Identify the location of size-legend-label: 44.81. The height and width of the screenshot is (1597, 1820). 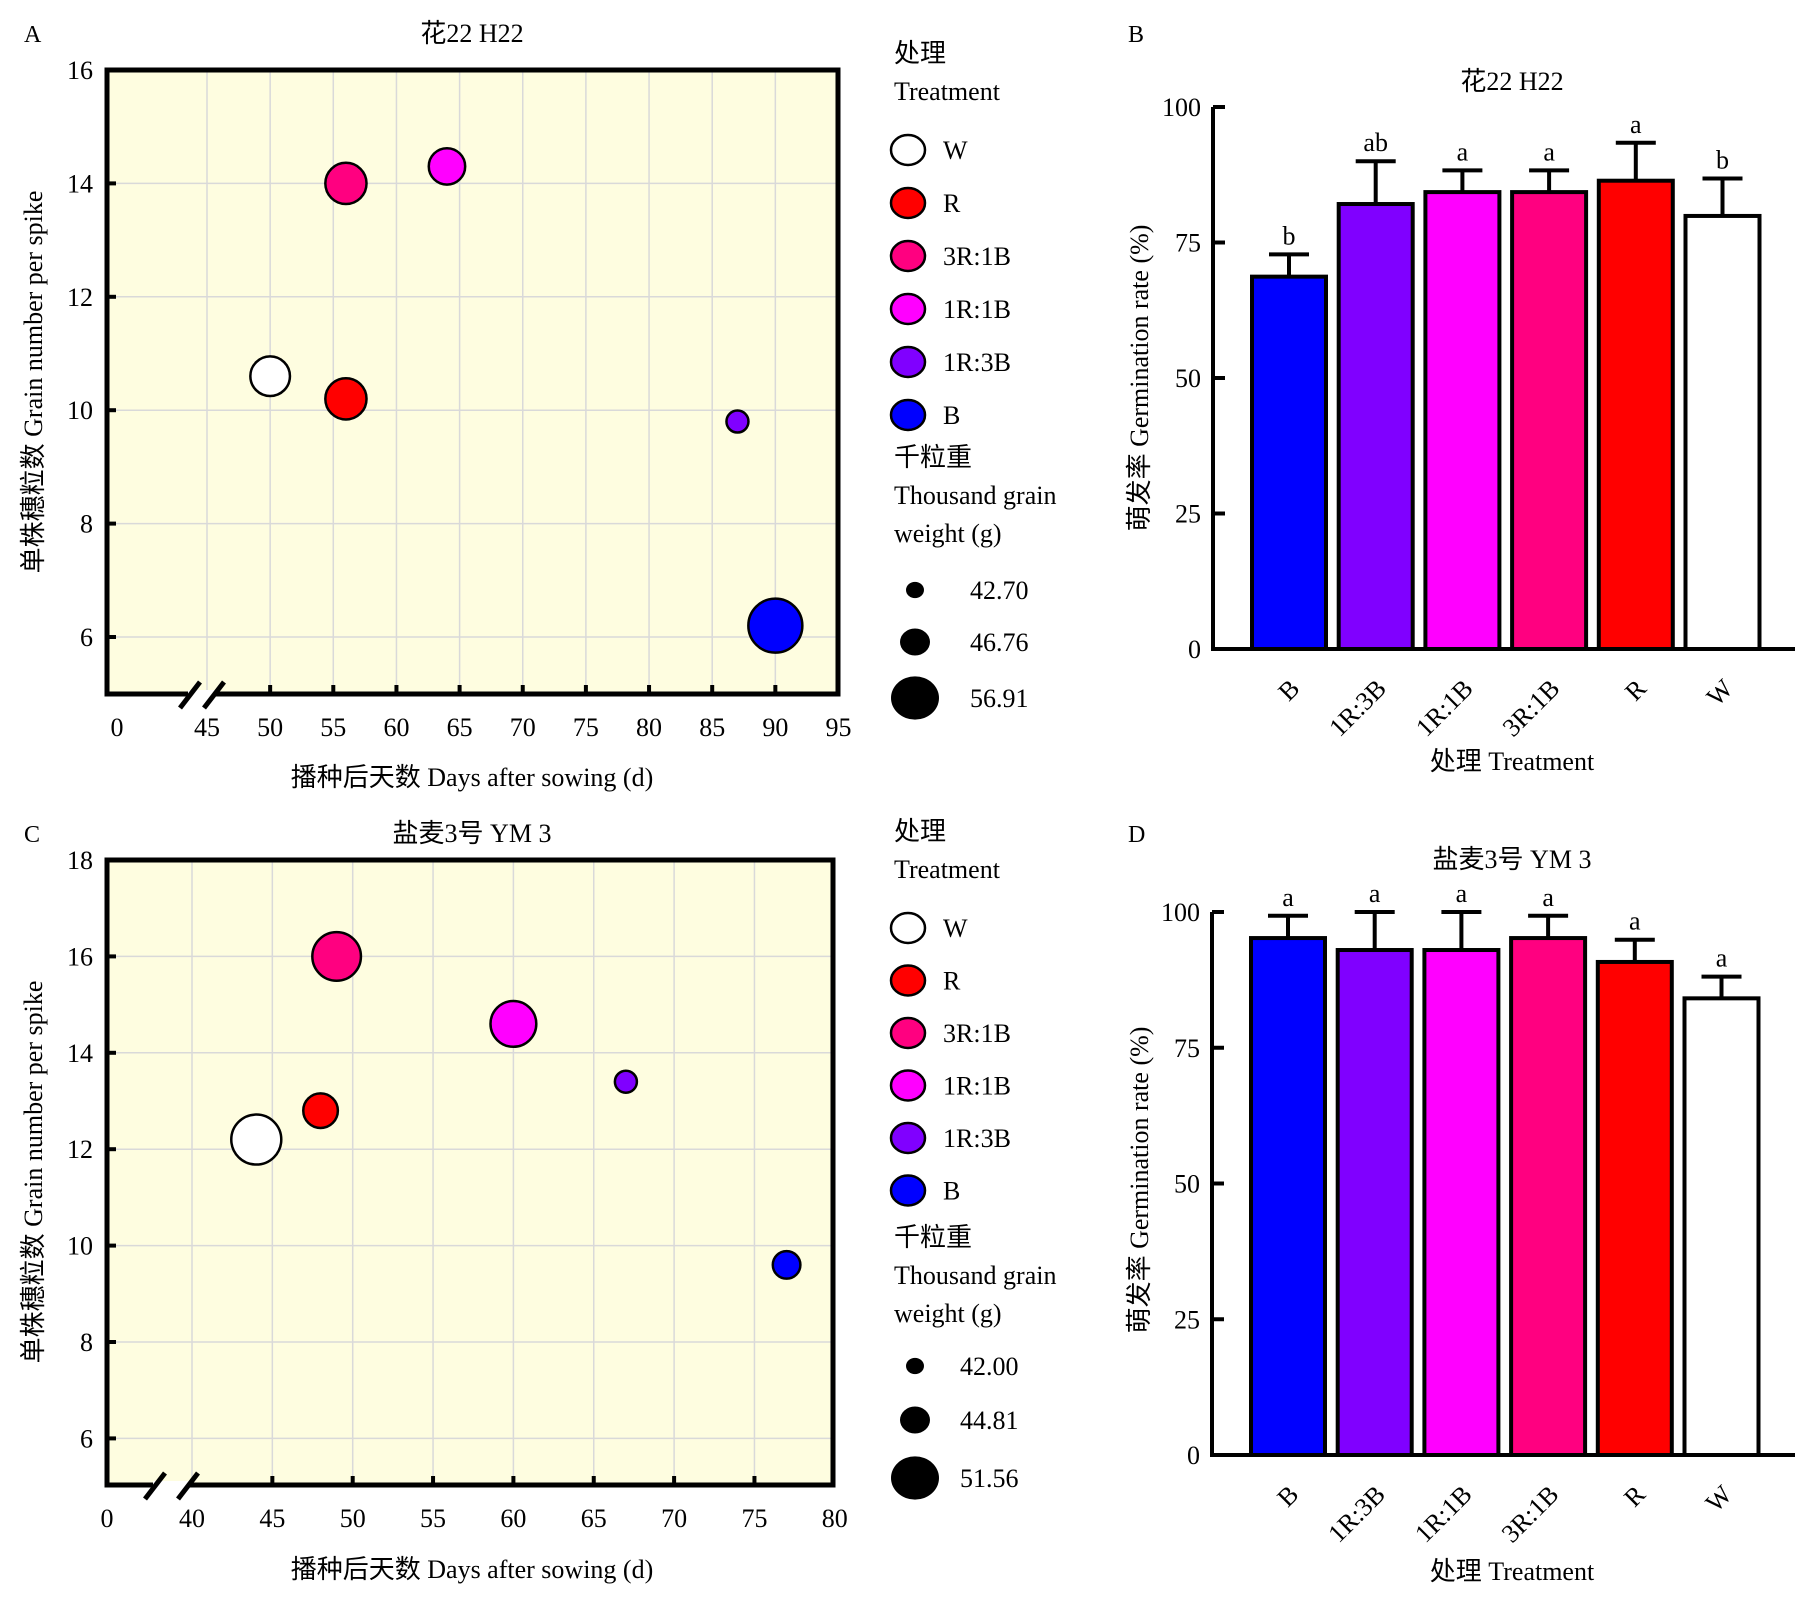
(989, 1420).